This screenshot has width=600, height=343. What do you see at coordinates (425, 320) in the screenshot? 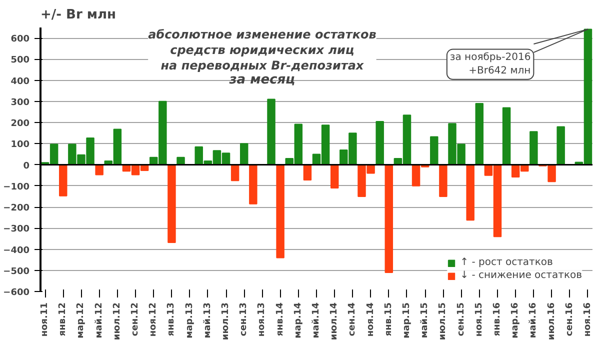
I see `x-tick-label: май.15` at bounding box center [425, 320].